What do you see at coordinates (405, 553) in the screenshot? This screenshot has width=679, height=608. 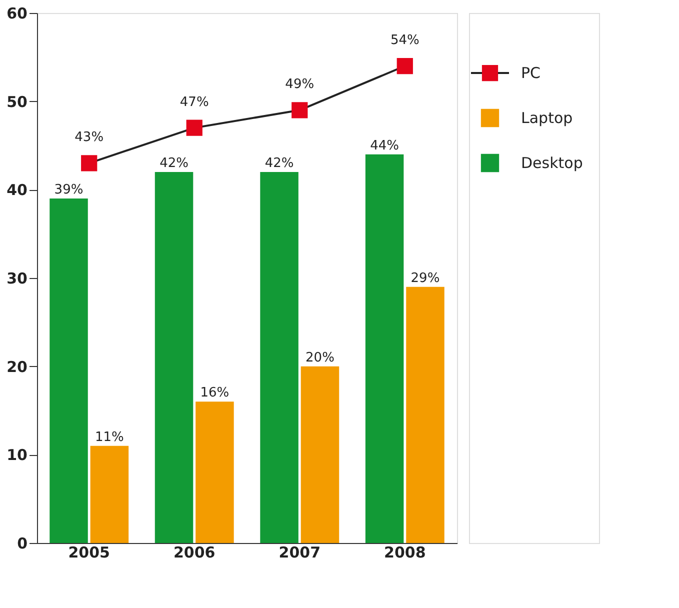 I see `x-tick-label: 2008` at bounding box center [405, 553].